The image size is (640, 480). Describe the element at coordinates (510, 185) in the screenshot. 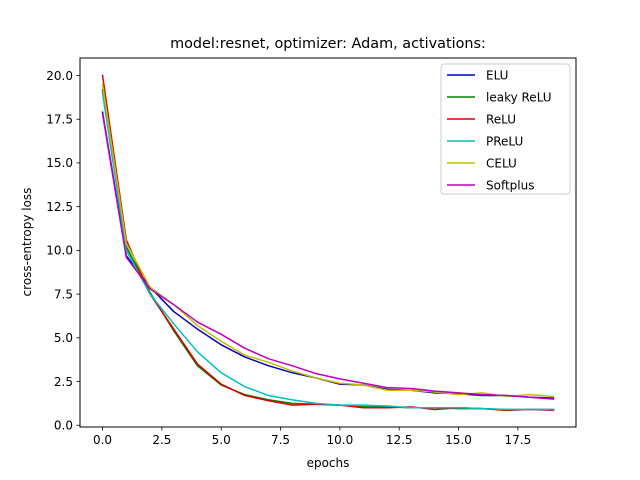

I see `legend-label-softplus: Softplus` at that location.